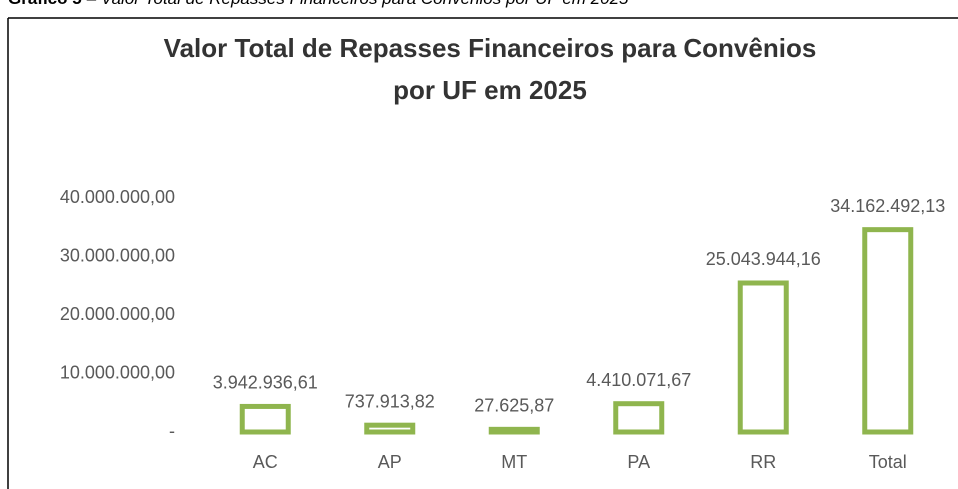  I want to click on x-tick-label: RR, so click(763, 462).